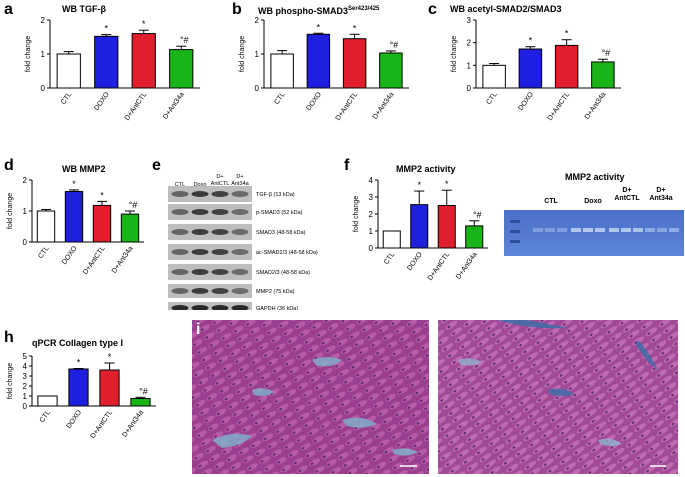  I want to click on panel-letter-b: b, so click(237, 9).